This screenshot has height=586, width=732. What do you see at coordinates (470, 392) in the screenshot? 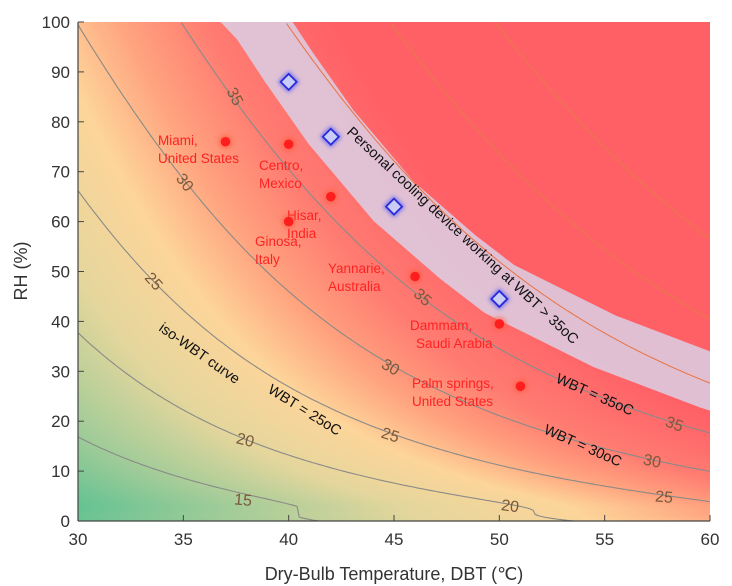
I see `city-point: Palm springs, United States` at bounding box center [470, 392].